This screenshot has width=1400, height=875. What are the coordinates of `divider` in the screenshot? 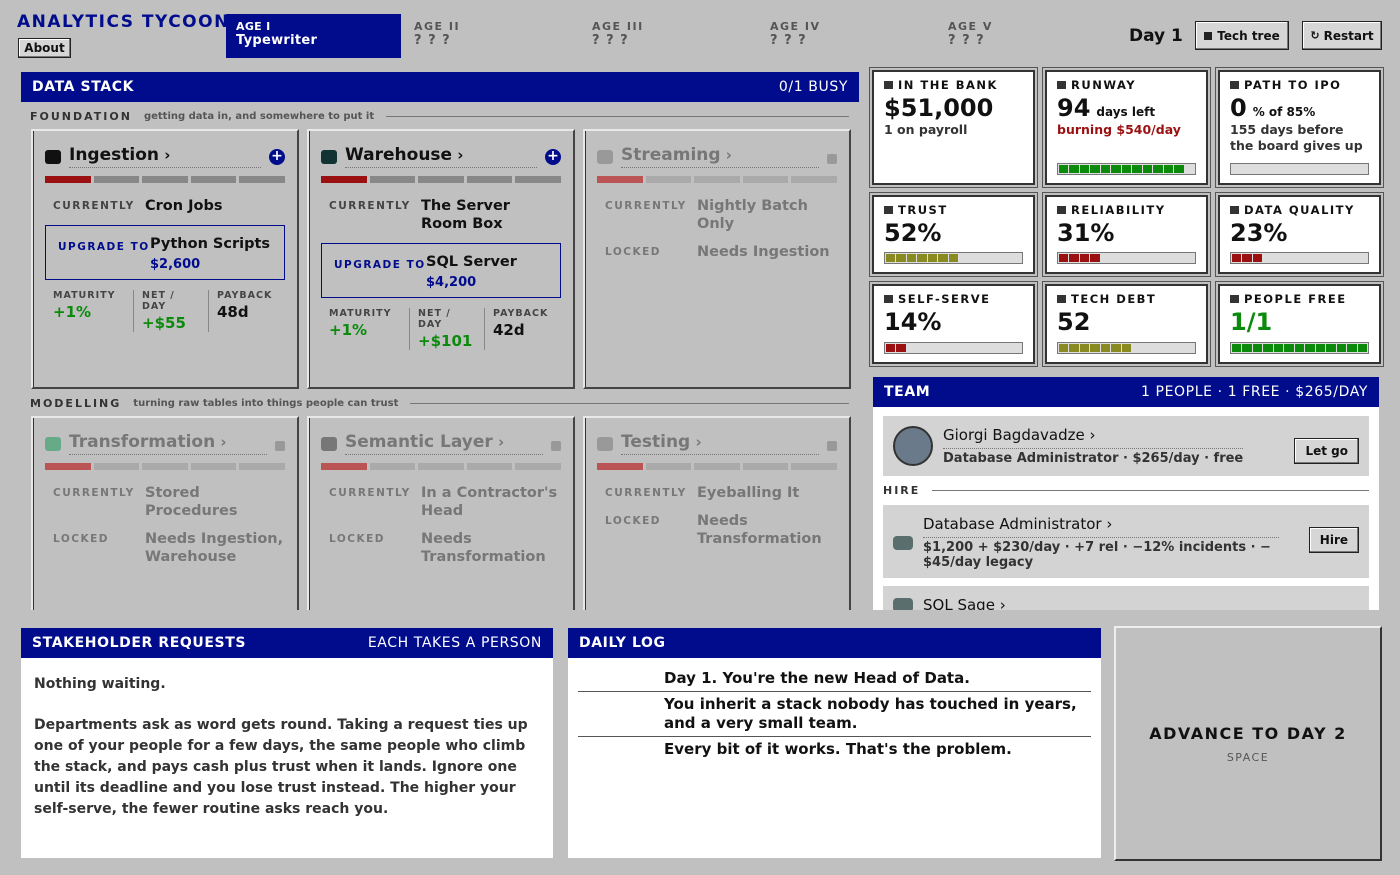 It's located at (617, 116).